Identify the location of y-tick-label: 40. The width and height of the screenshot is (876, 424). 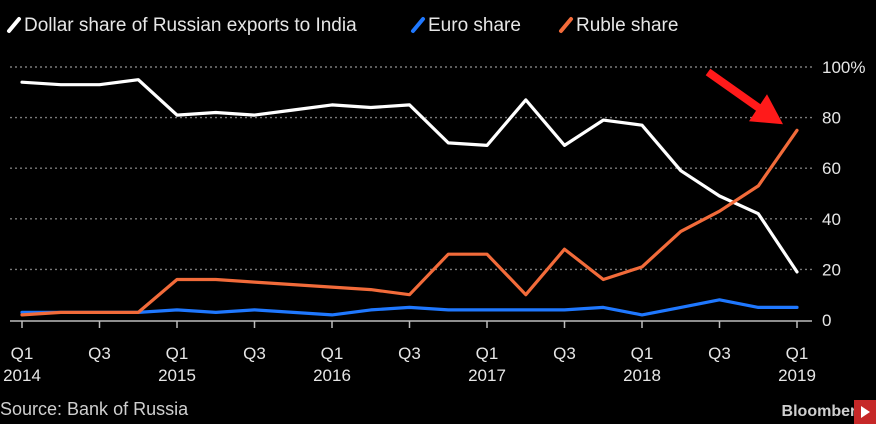
(831, 219).